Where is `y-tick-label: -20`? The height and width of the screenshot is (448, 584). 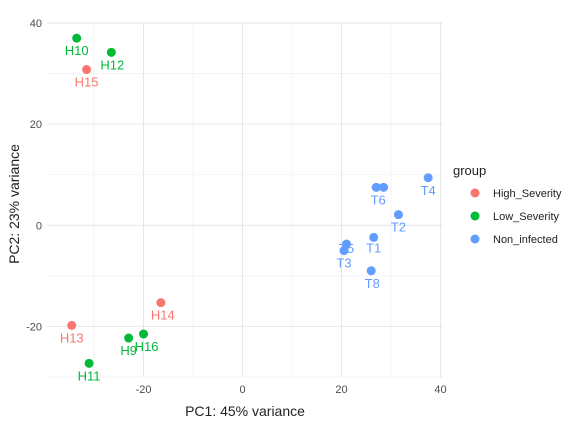
y-tick-label: -20 is located at coordinates (34, 327).